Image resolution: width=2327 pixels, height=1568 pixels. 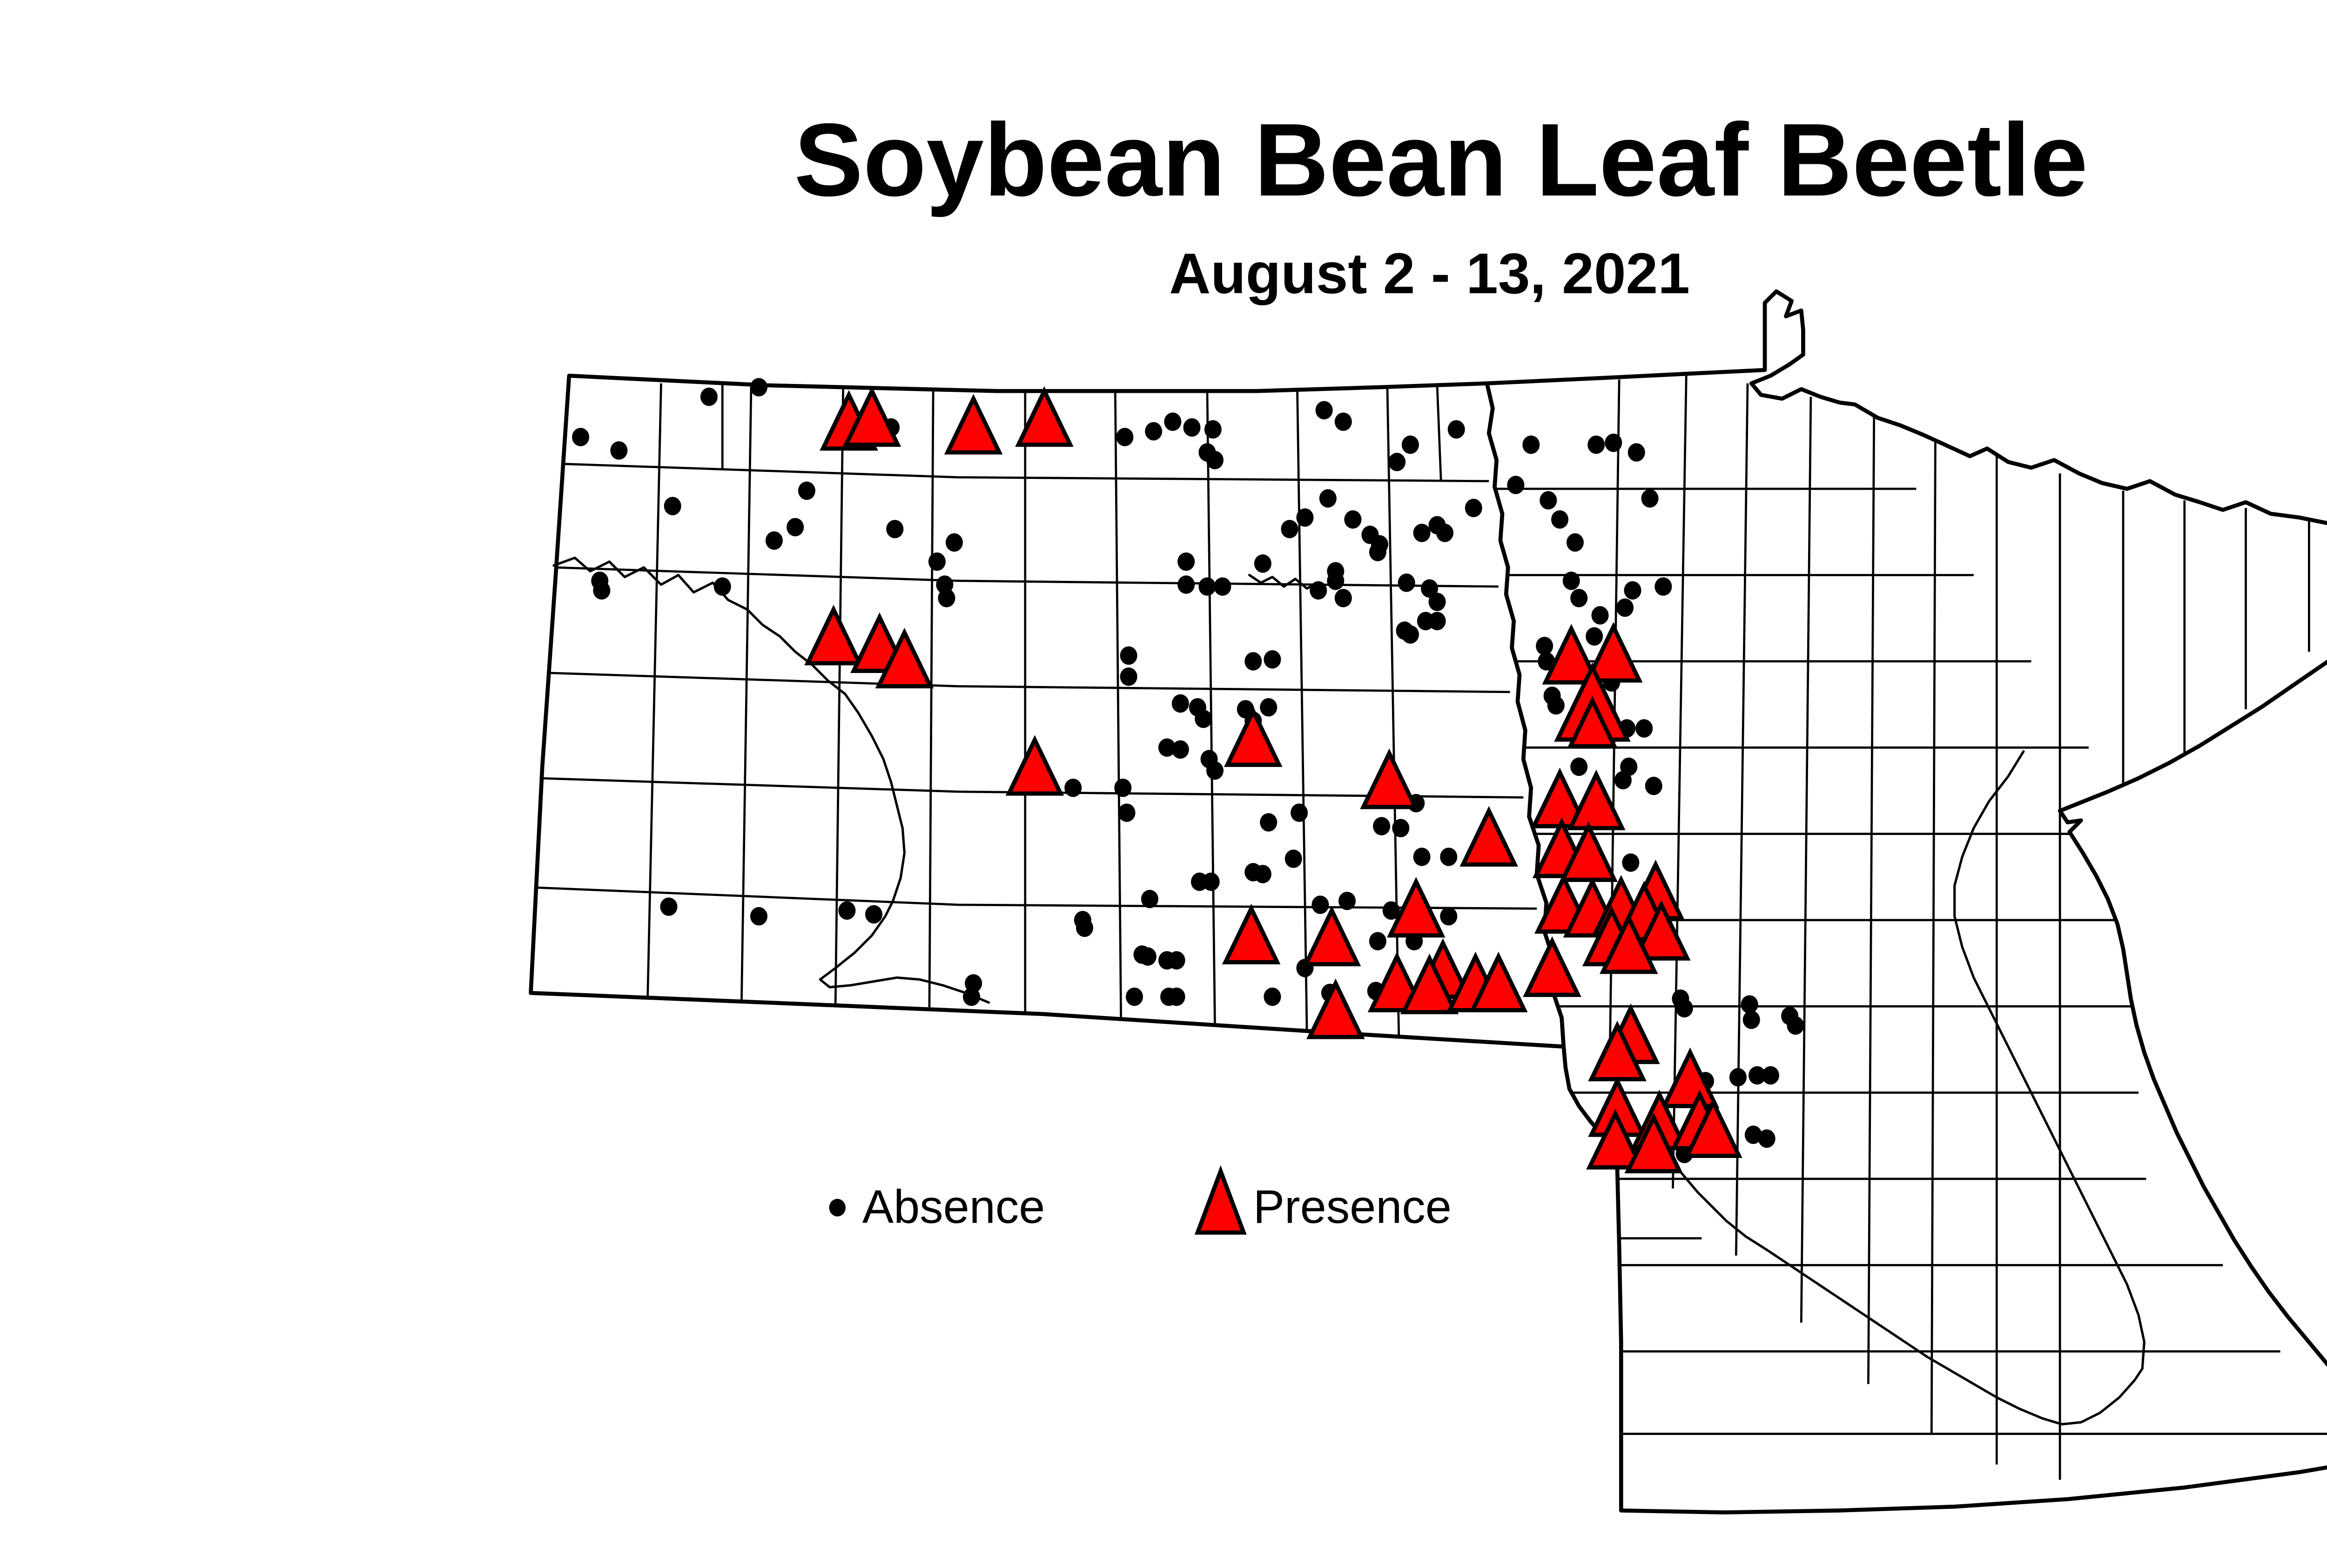 I want to click on missouri-river, so click(x=771, y=780).